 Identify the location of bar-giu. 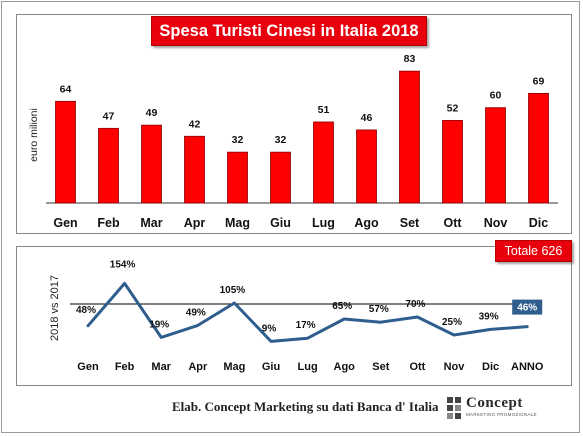
(280, 177).